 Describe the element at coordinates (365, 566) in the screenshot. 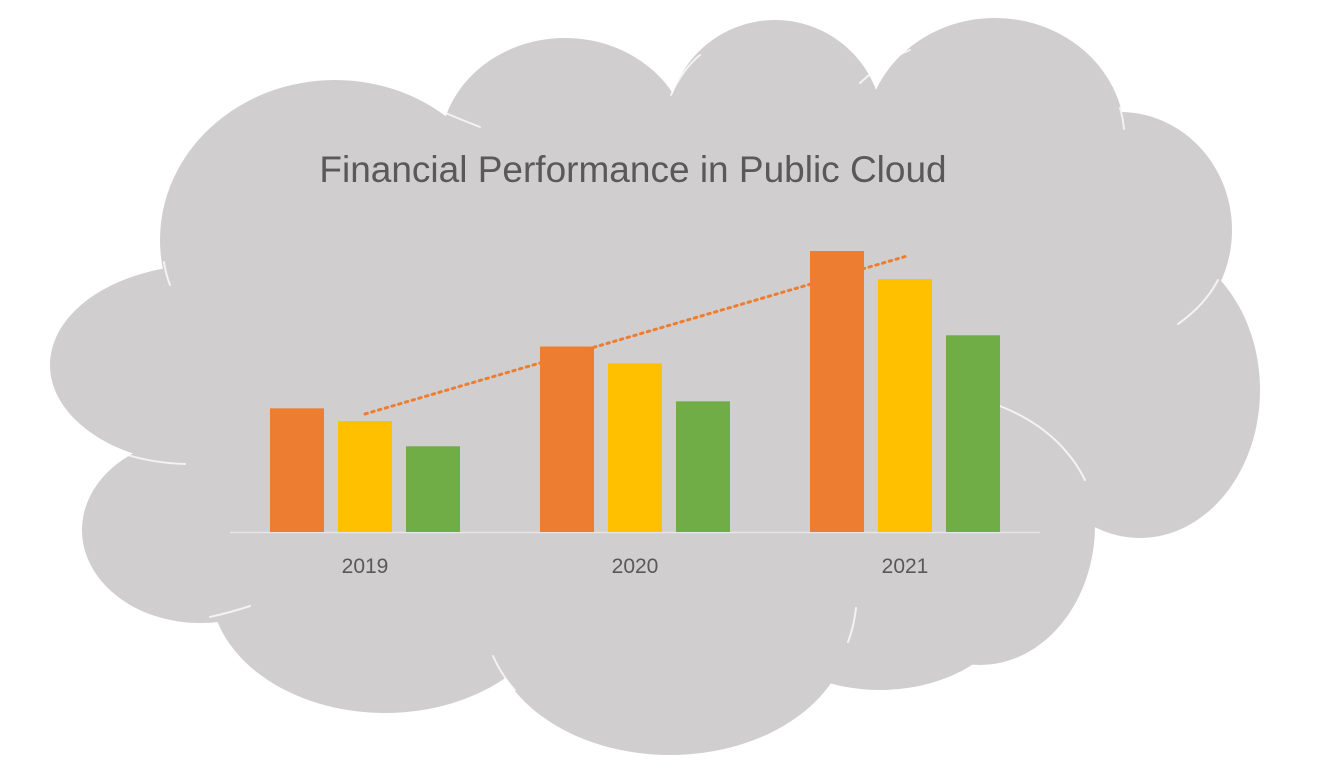

I see `x-tick-label: 2019` at that location.